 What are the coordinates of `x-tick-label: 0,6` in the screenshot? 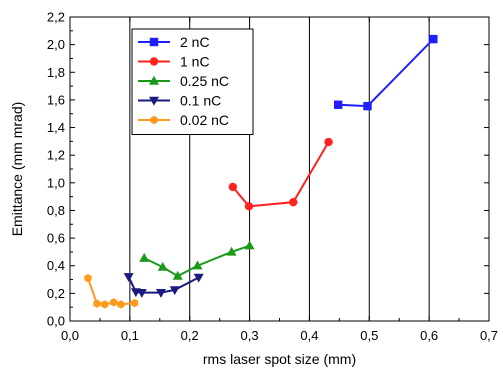 It's located at (429, 335).